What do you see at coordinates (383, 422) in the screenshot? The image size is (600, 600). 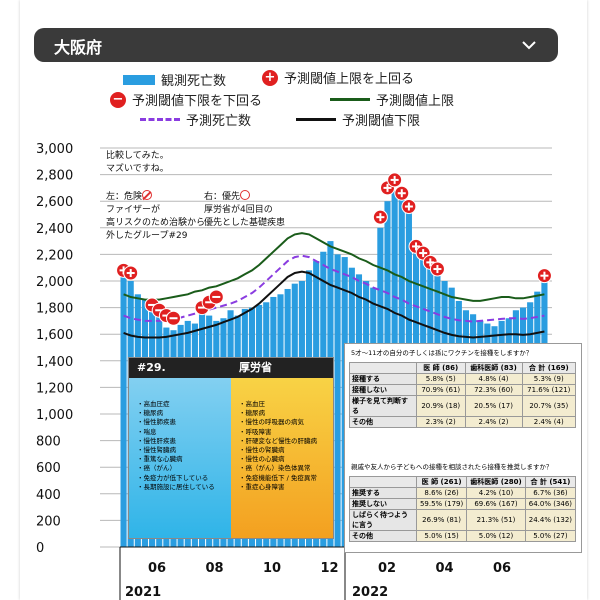 I see `row-label: その他` at bounding box center [383, 422].